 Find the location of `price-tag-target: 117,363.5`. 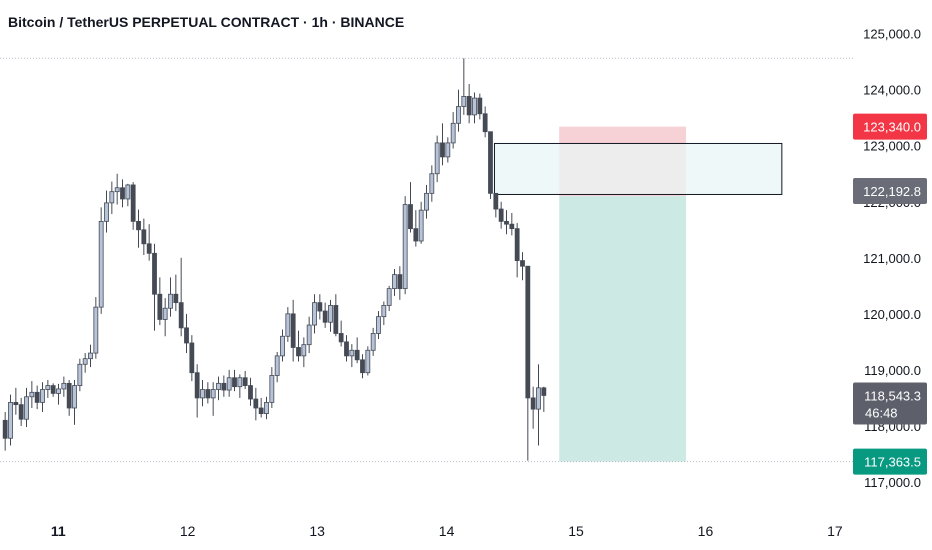

price-tag-target: 117,363.5 is located at coordinates (890, 461).